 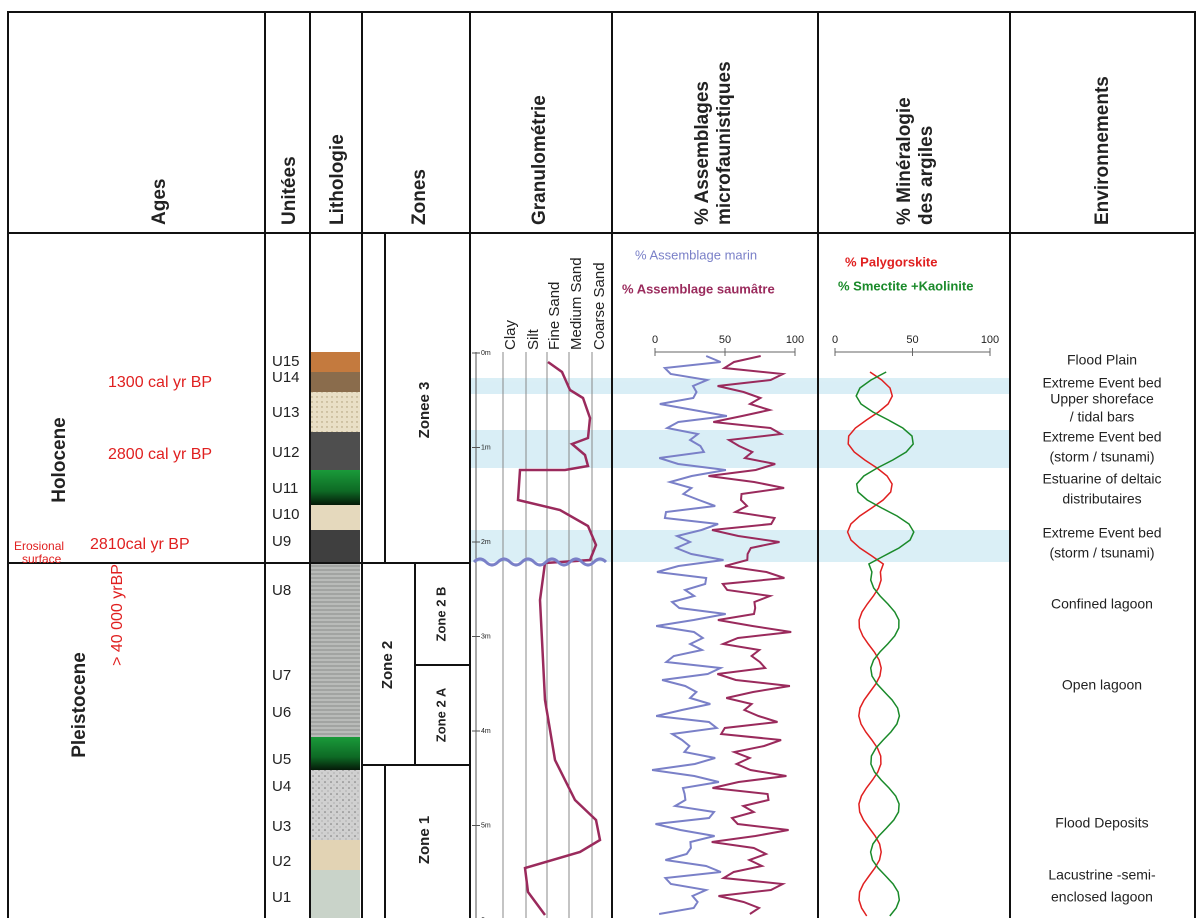 I want to click on smectite-curve, so click(x=885, y=644).